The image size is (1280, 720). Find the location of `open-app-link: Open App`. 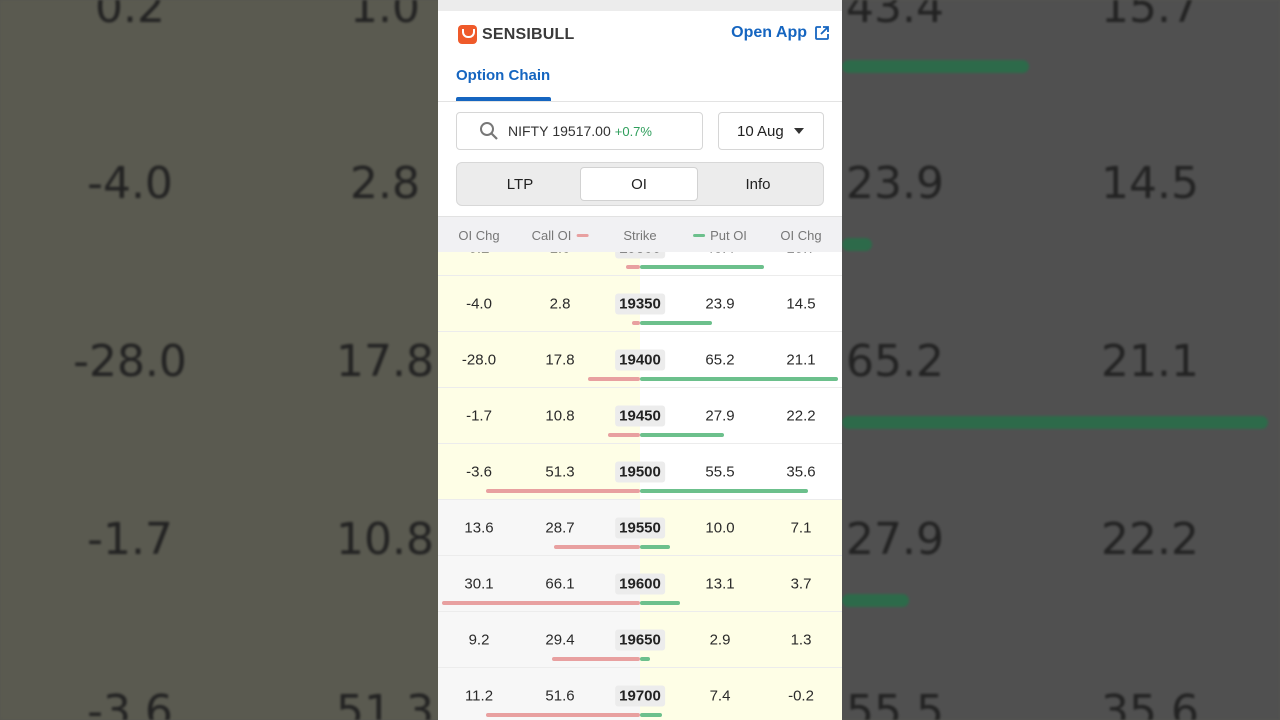

open-app-link: Open App is located at coordinates (780, 33).